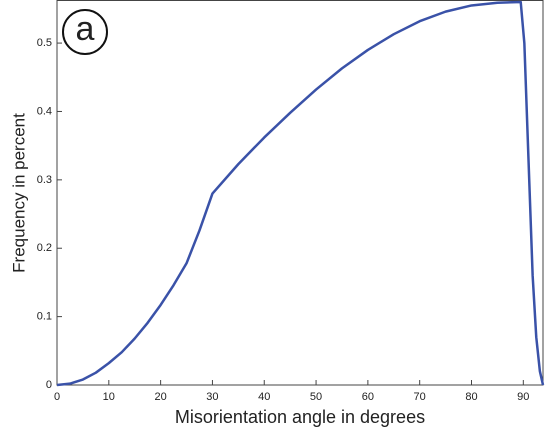 This screenshot has height=432, width=546. I want to click on x-tick-label: 40, so click(264, 397).